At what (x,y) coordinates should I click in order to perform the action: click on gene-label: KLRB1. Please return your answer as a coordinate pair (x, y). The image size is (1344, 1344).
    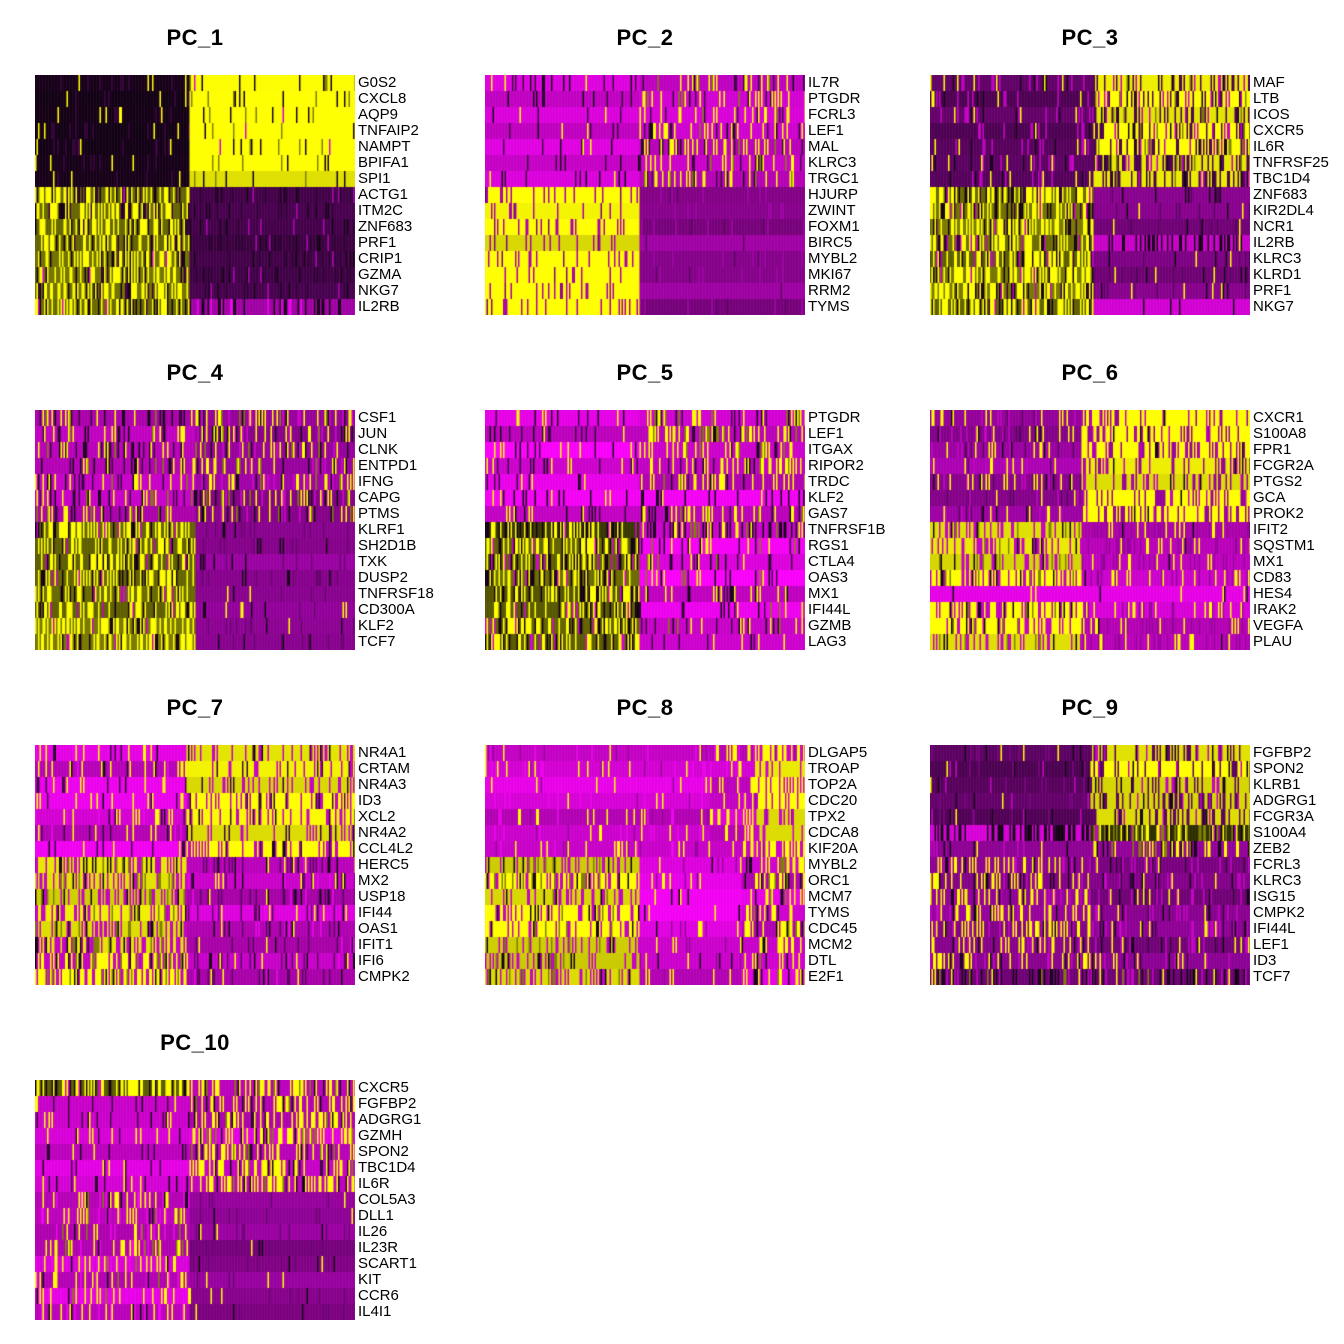
    Looking at the image, I should click on (1277, 784).